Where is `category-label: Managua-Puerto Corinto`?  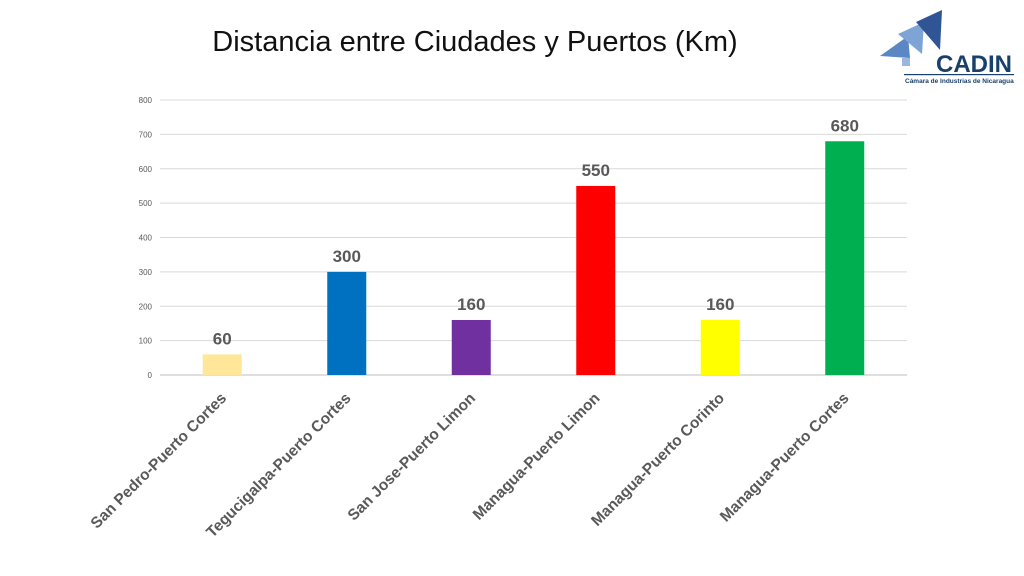 category-label: Managua-Puerto Corinto is located at coordinates (658, 460).